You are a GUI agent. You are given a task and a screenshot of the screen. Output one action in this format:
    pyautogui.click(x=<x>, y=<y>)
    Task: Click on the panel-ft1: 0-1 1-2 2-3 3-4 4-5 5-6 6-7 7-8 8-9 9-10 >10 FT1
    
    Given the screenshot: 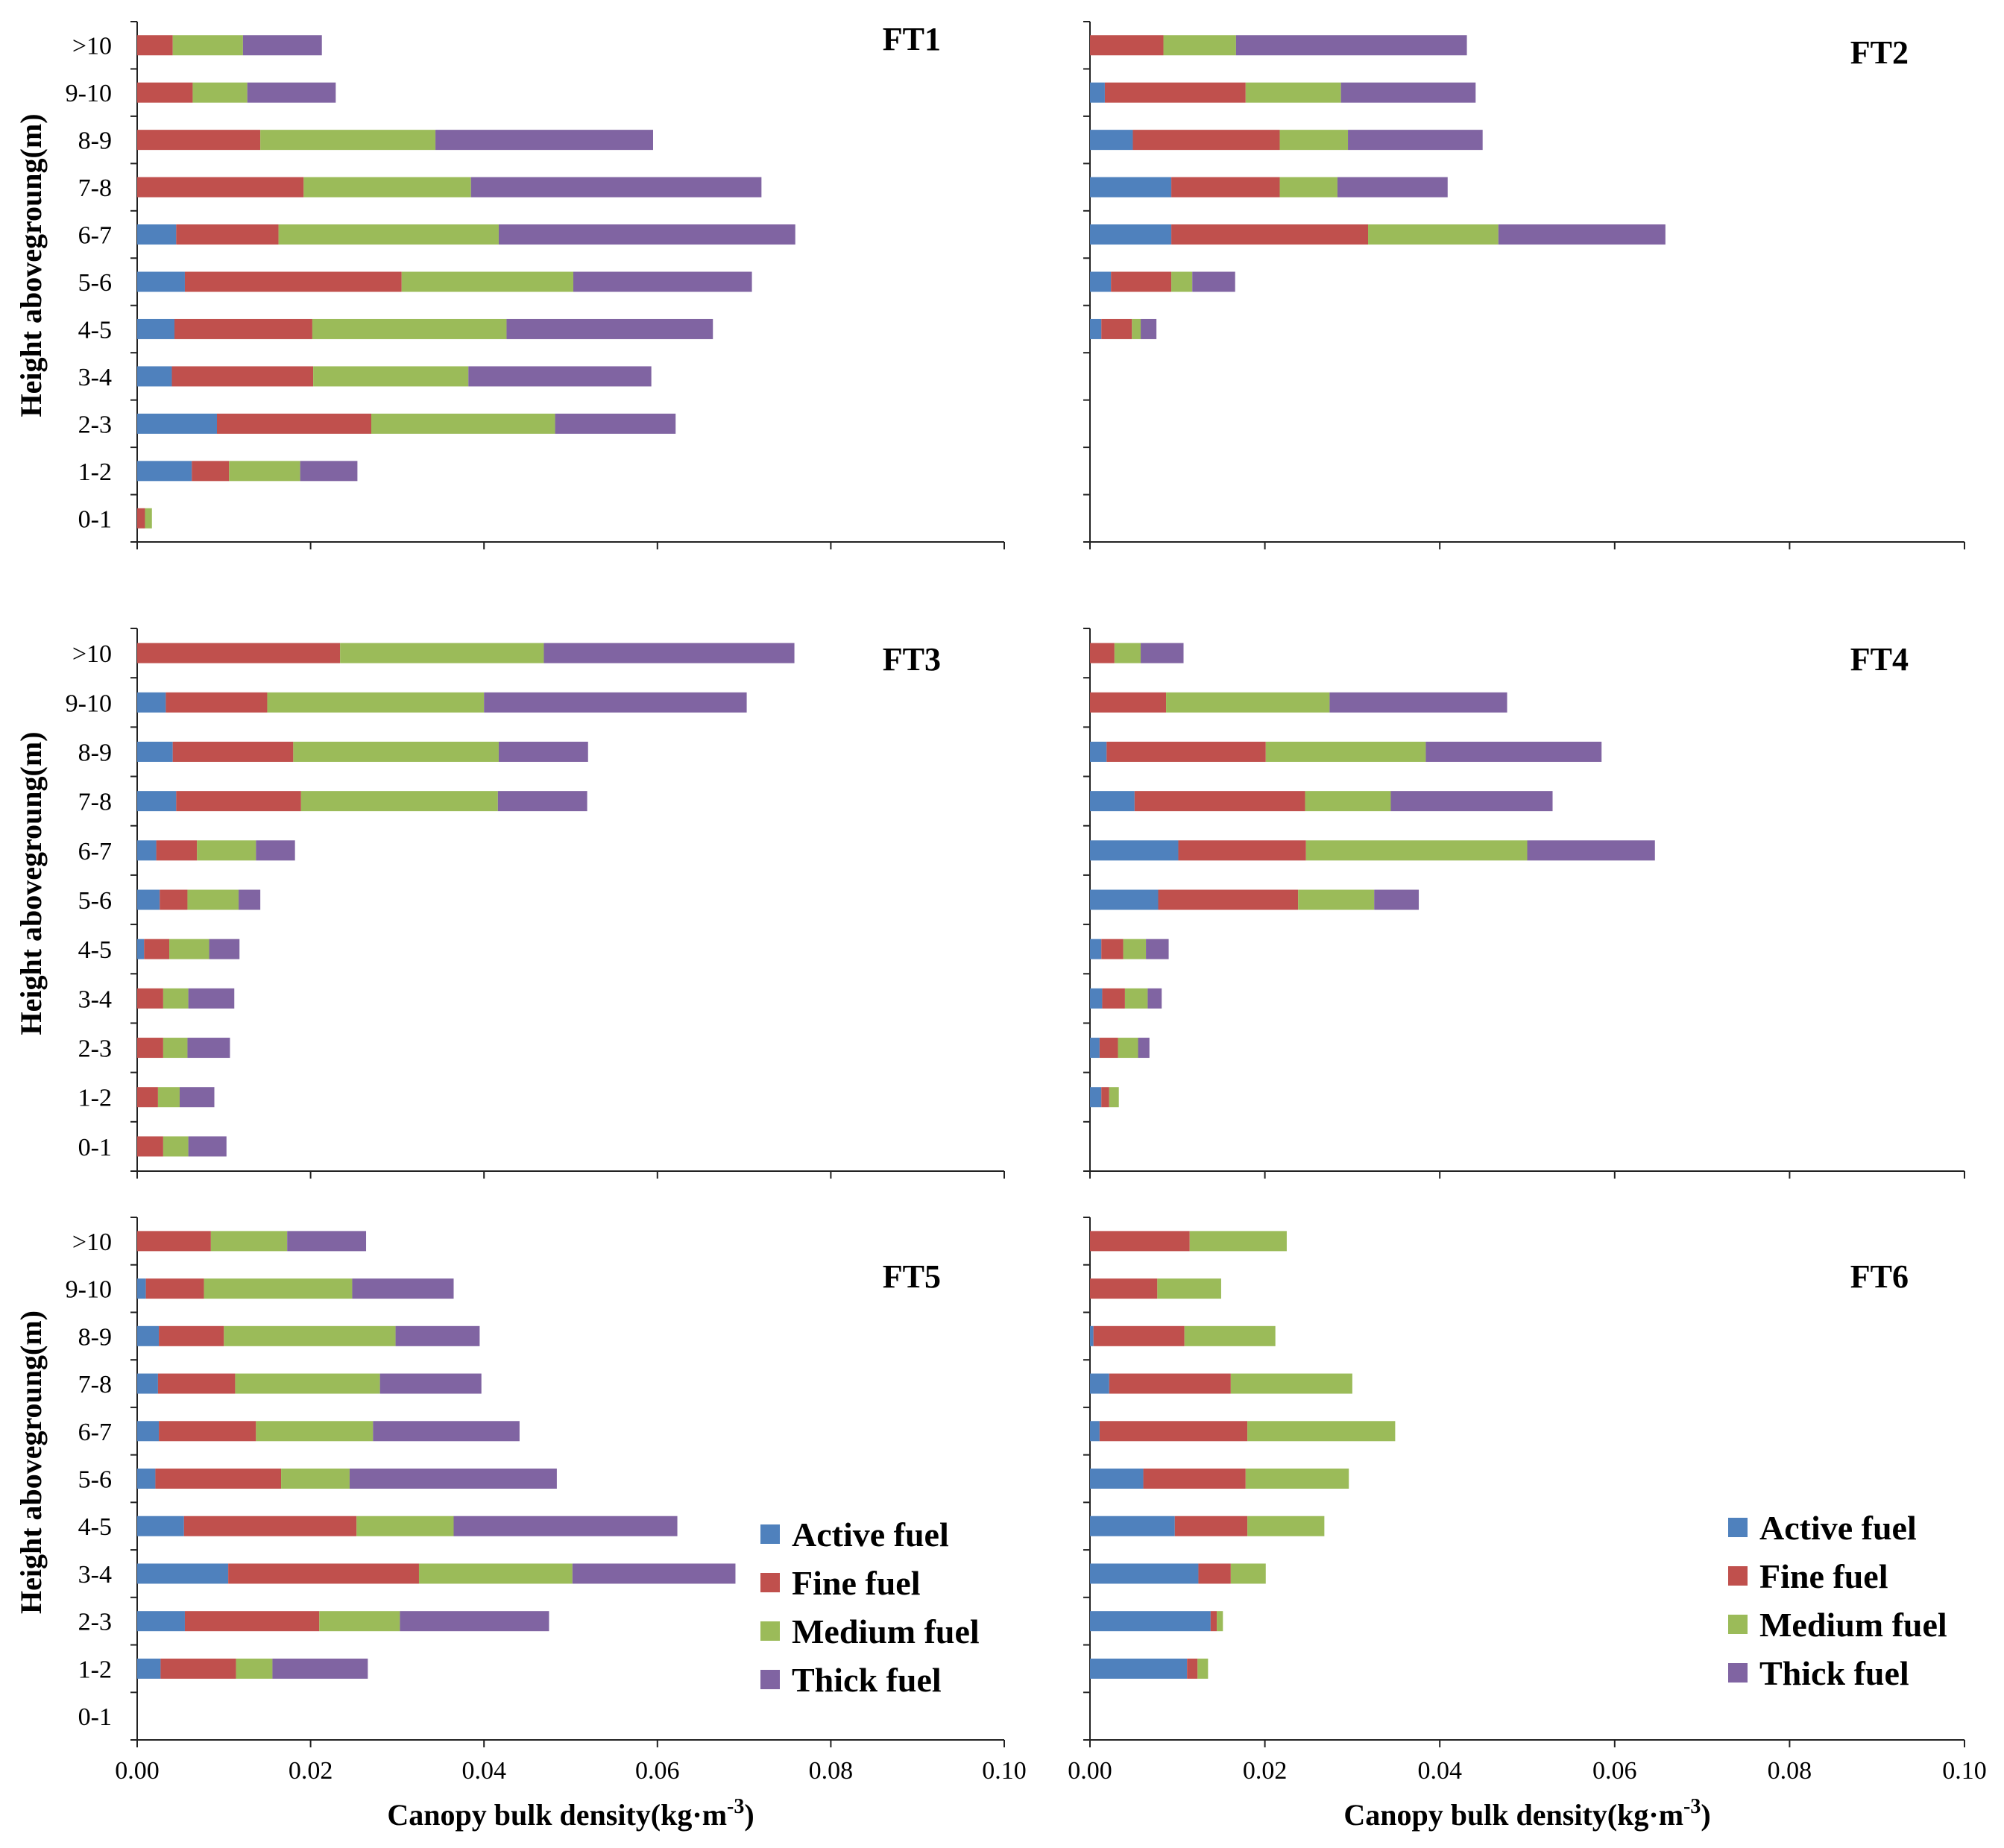 What is the action you would take?
    pyautogui.click(x=535, y=285)
    